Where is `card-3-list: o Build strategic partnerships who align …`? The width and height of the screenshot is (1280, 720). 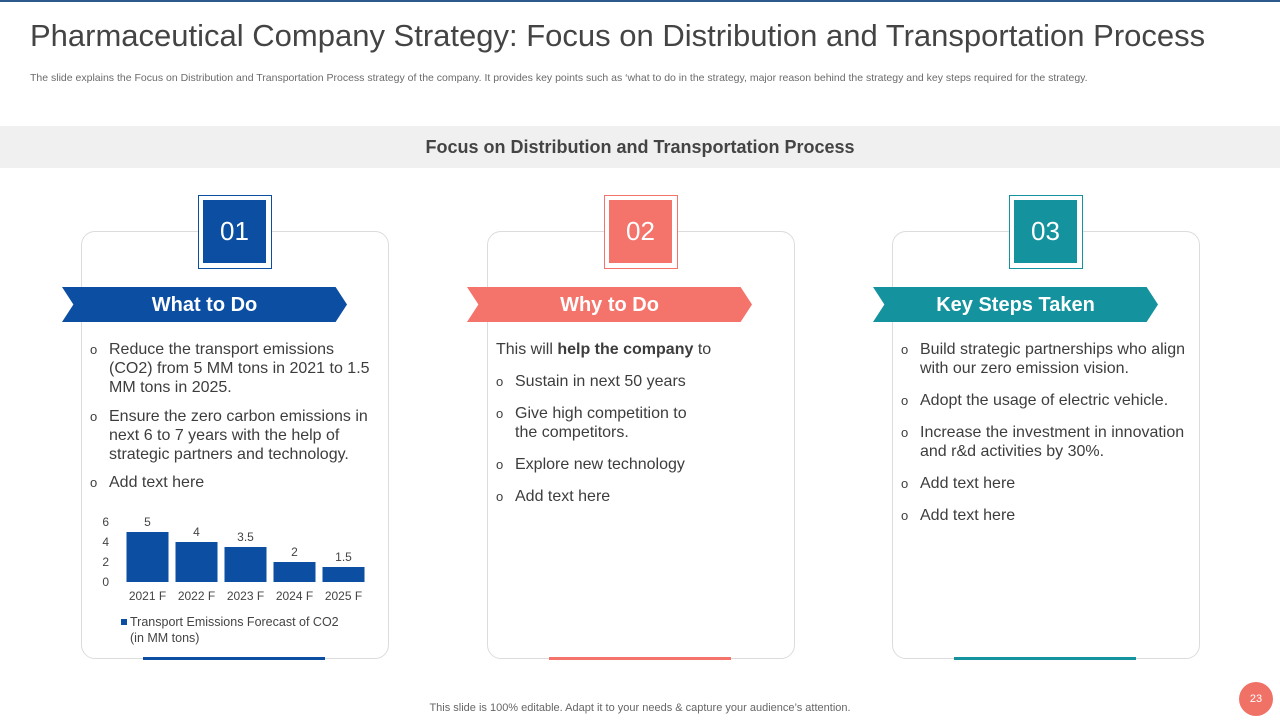 card-3-list: o Build strategic partnerships who align … is located at coordinates (1043, 439).